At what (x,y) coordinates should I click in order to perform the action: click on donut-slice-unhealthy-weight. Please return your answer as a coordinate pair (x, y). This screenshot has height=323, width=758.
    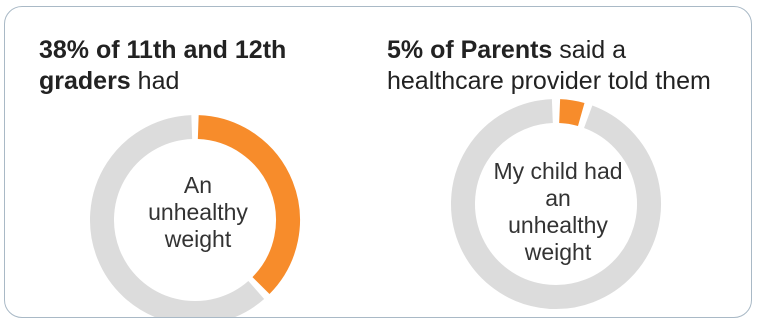
    Looking at the image, I should click on (248, 204).